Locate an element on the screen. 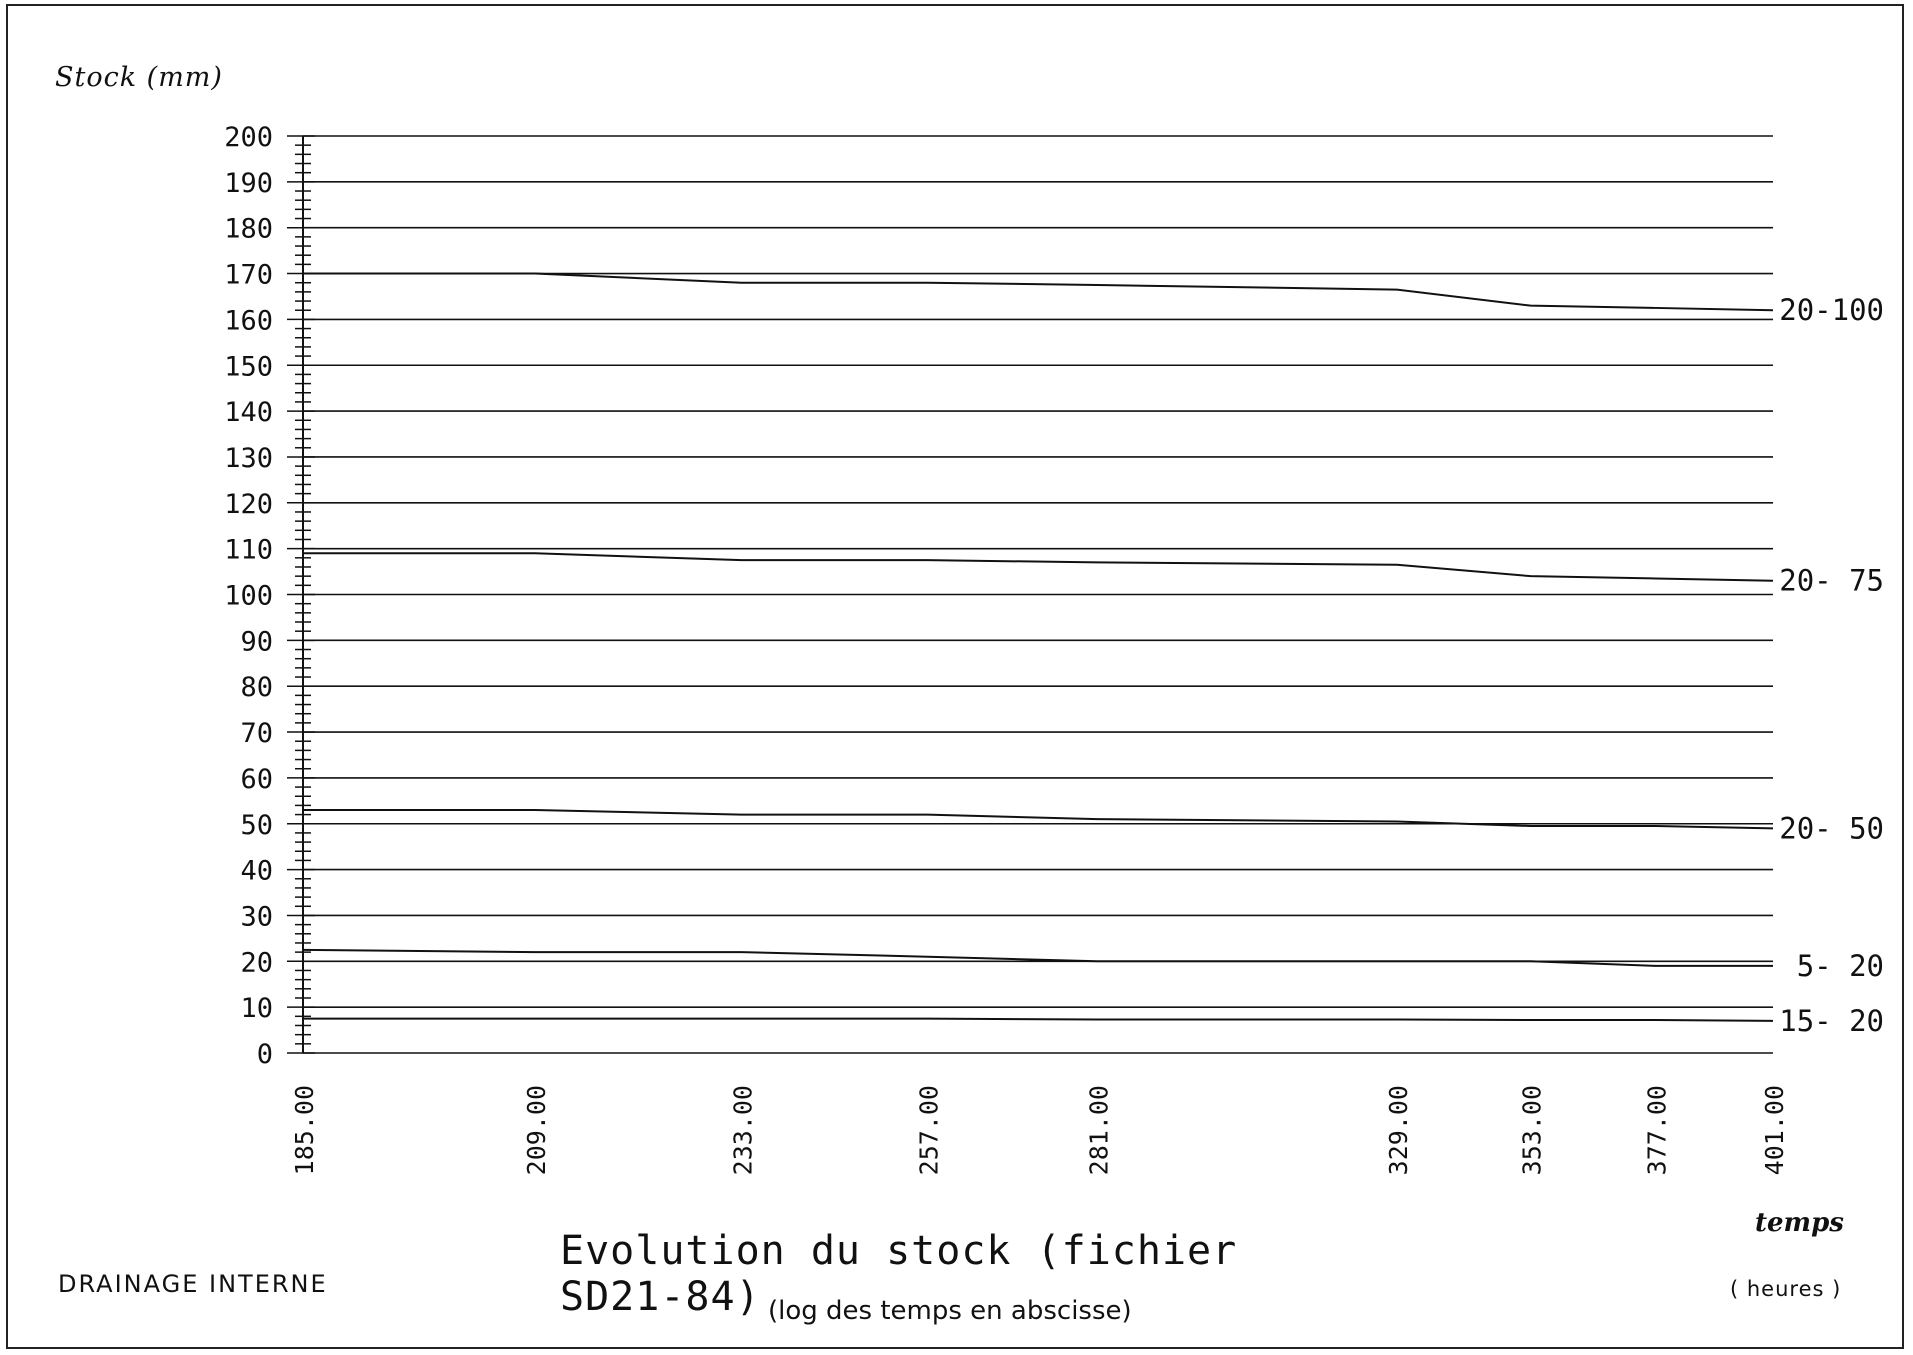 The image size is (1913, 1355). y-tick-label: 130 is located at coordinates (248, 458).